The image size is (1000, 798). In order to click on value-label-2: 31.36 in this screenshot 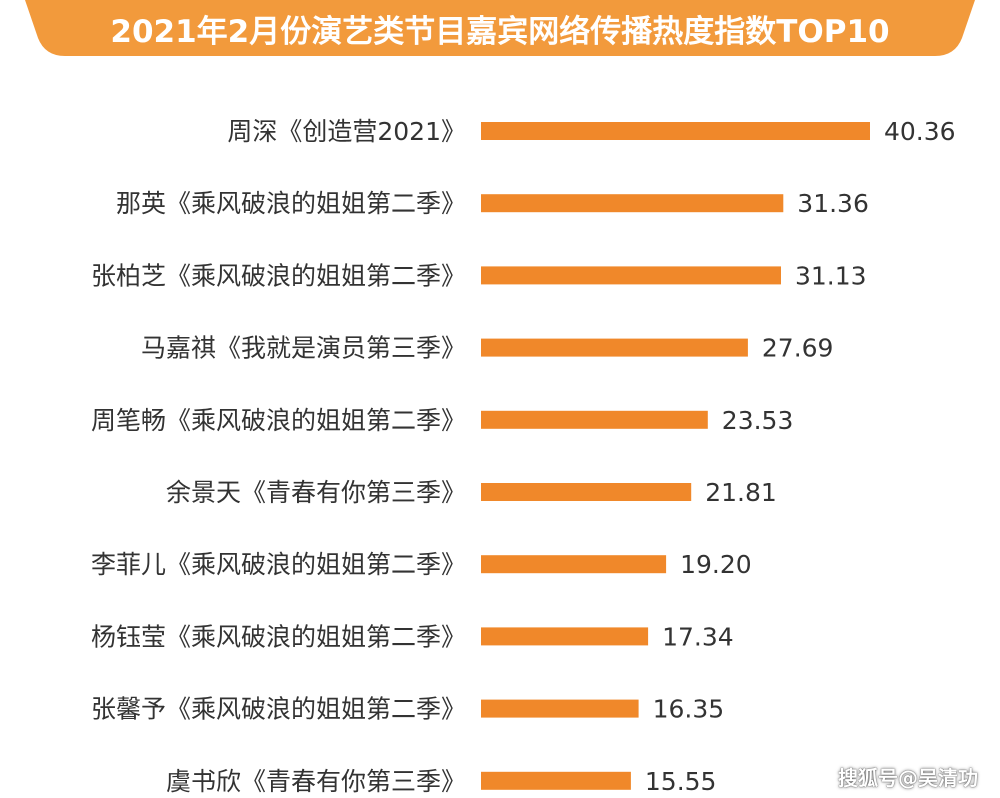, I will do `click(833, 203)`.